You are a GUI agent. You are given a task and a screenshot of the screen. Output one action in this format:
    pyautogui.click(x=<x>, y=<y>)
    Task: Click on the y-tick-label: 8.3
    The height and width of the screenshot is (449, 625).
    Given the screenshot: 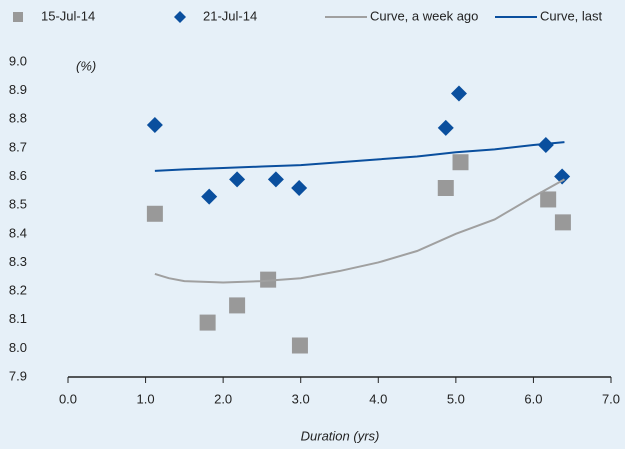 What is the action you would take?
    pyautogui.click(x=18, y=261)
    